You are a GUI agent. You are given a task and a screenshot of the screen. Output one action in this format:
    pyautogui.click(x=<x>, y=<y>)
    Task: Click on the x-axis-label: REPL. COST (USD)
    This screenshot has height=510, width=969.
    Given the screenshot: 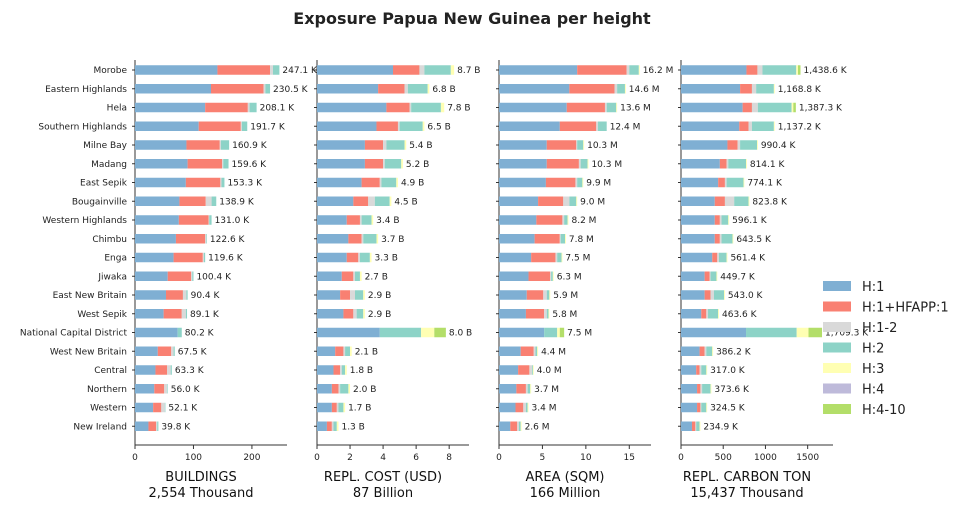 What is the action you would take?
    pyautogui.click(x=383, y=477)
    